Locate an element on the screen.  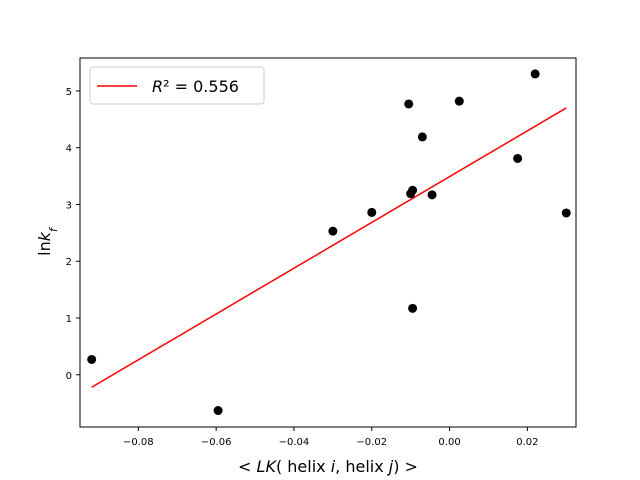
x-tick-label: 0.02 is located at coordinates (527, 442).